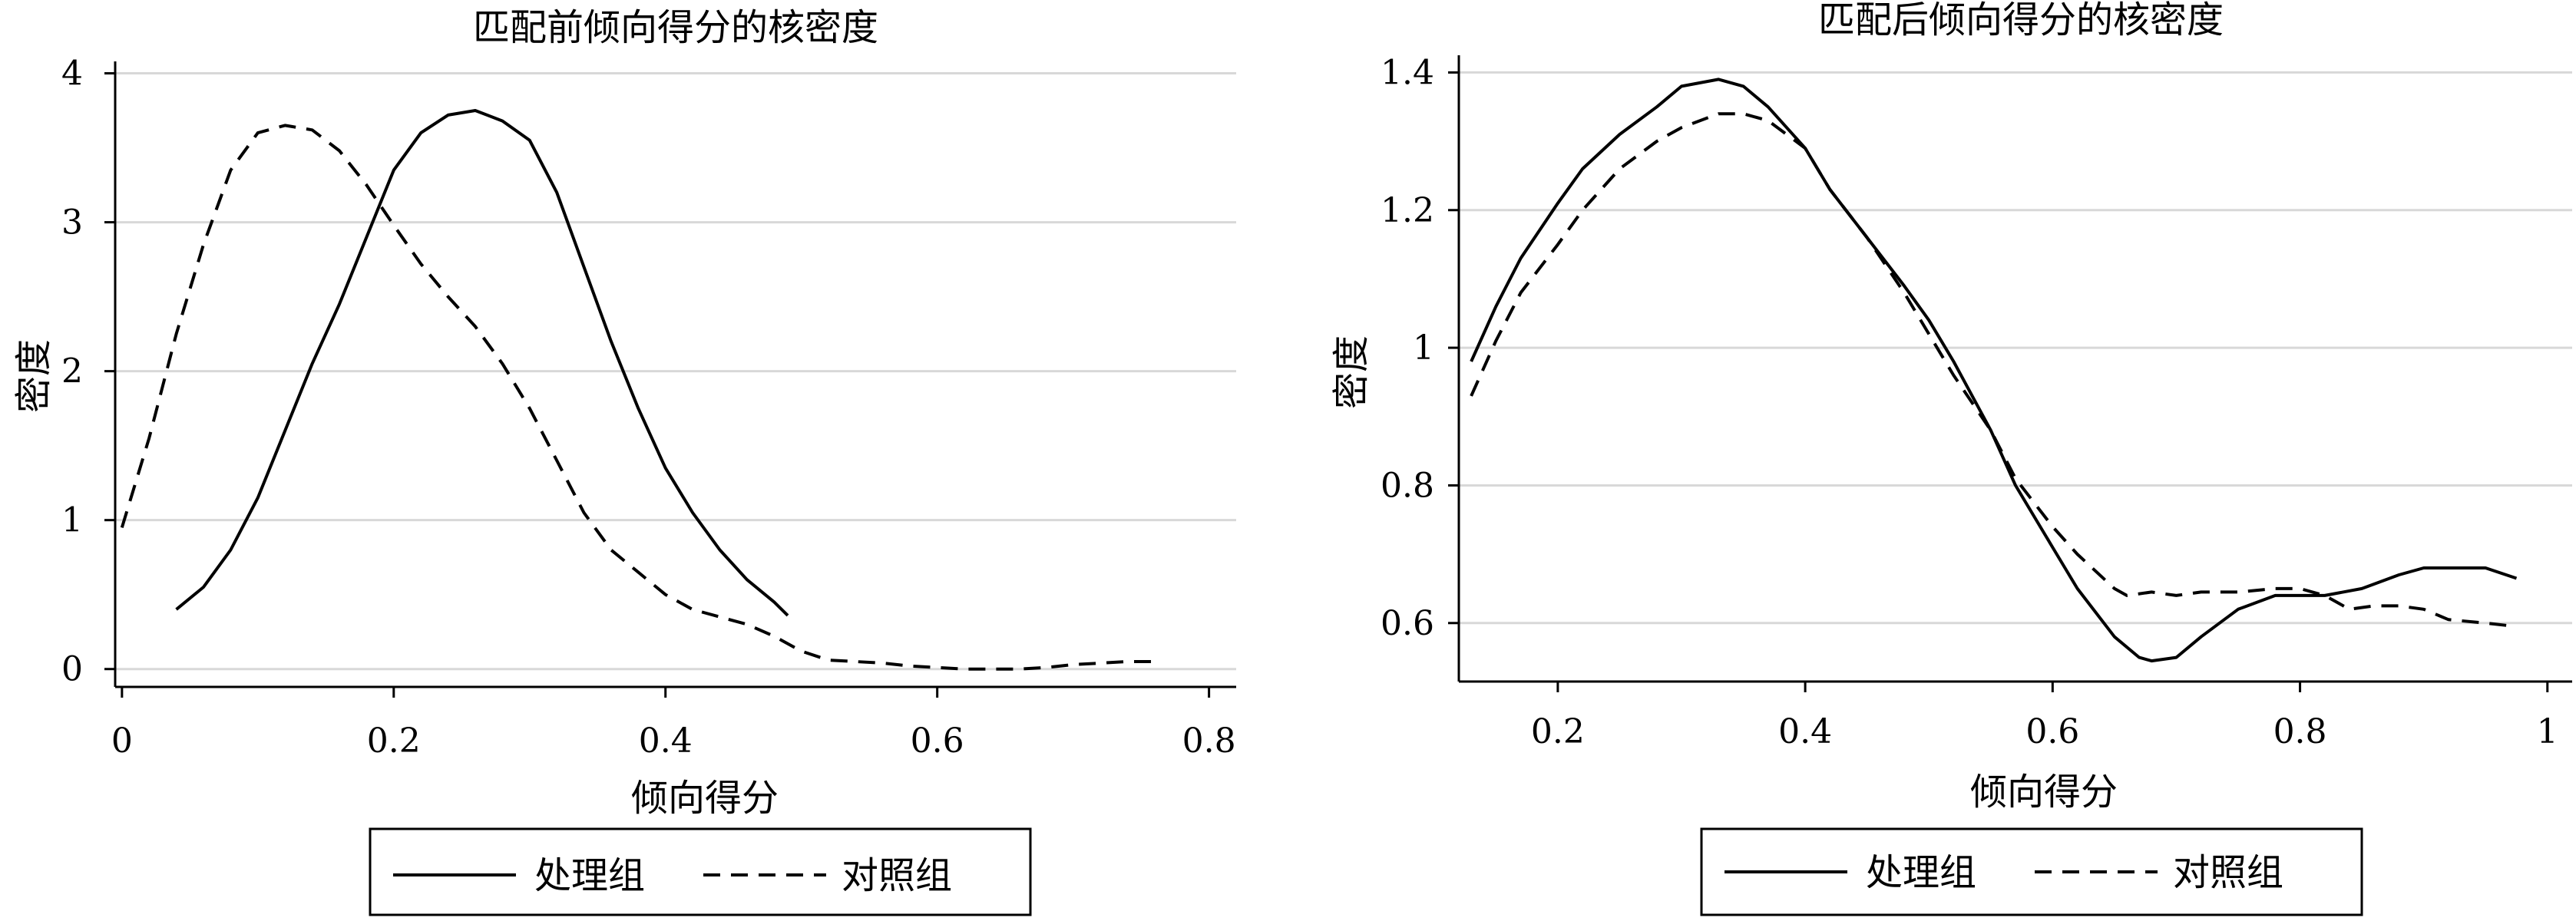  I want to click on x-ticks: 0 0.2 0.4 0.6 0.8, so click(673, 724).